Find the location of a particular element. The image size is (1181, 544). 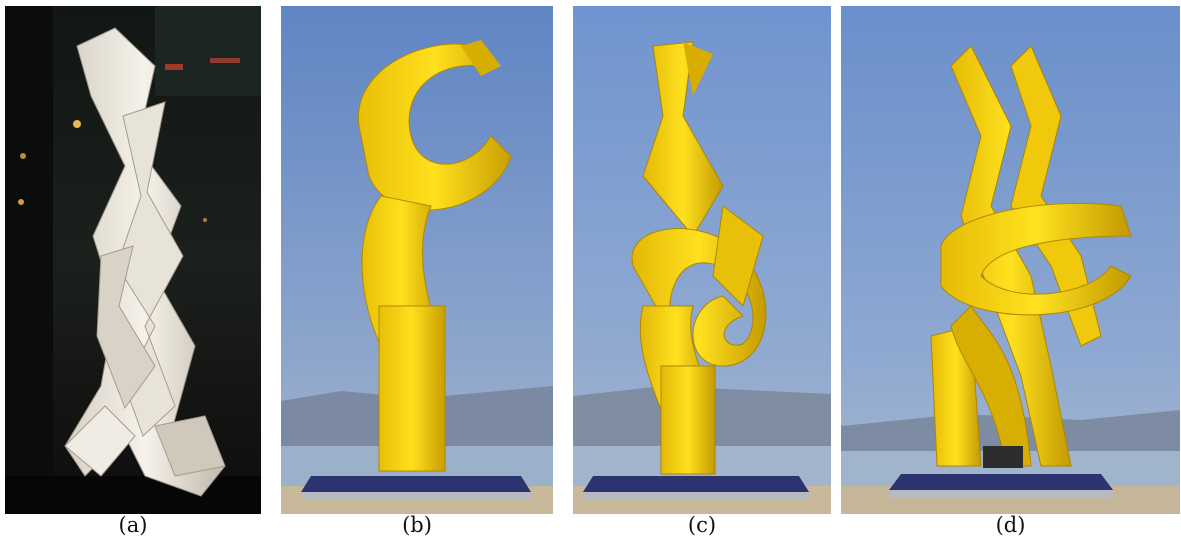

panel-caption-b: (b) is located at coordinates (417, 525).